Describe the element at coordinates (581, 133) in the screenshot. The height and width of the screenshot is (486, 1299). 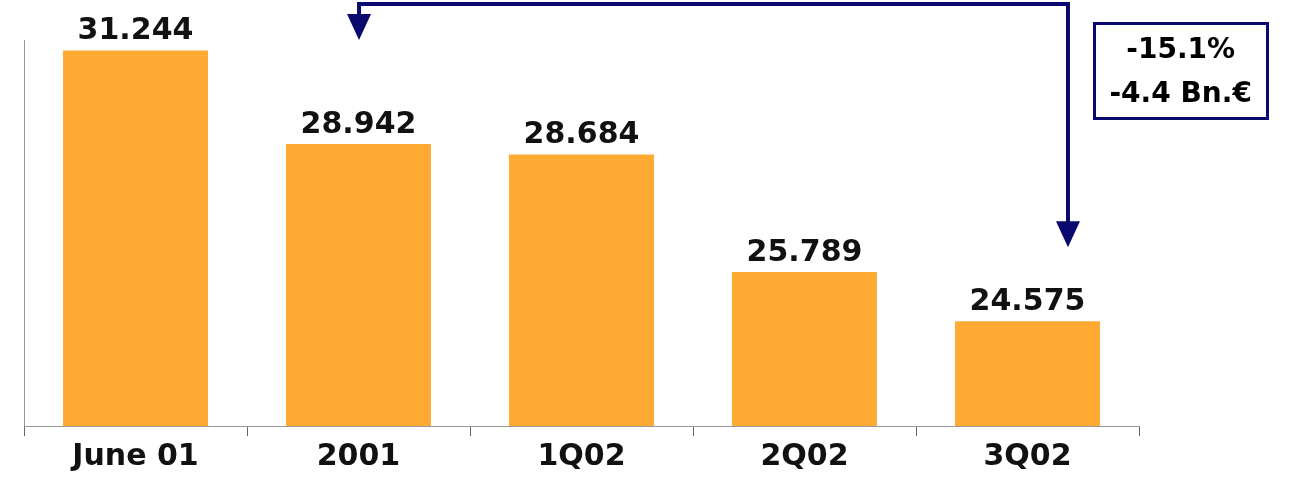
I see `data-label: 28.684` at that location.